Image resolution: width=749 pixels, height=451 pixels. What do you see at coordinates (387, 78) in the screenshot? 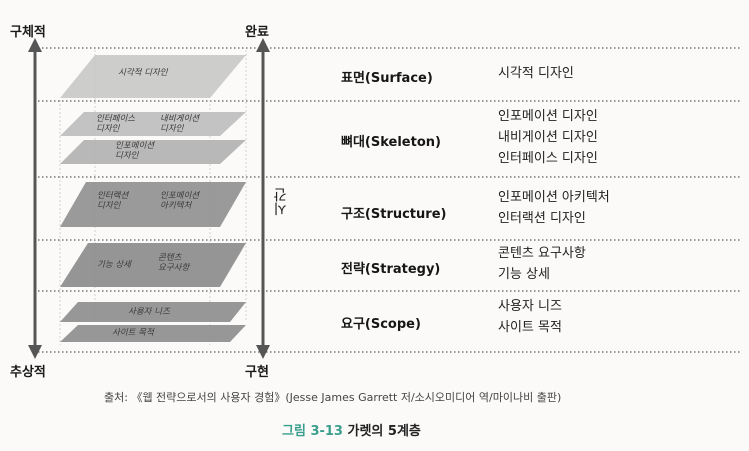
I see `layer-name-surface: 표면(Surface)` at bounding box center [387, 78].